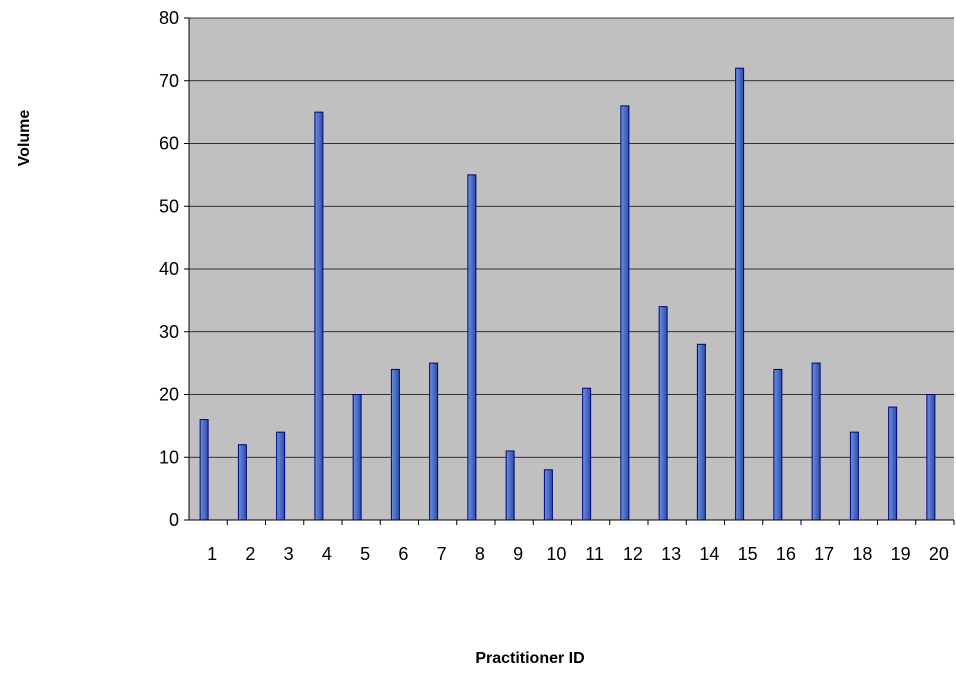  What do you see at coordinates (327, 554) in the screenshot?
I see `x-tick-label: 4` at bounding box center [327, 554].